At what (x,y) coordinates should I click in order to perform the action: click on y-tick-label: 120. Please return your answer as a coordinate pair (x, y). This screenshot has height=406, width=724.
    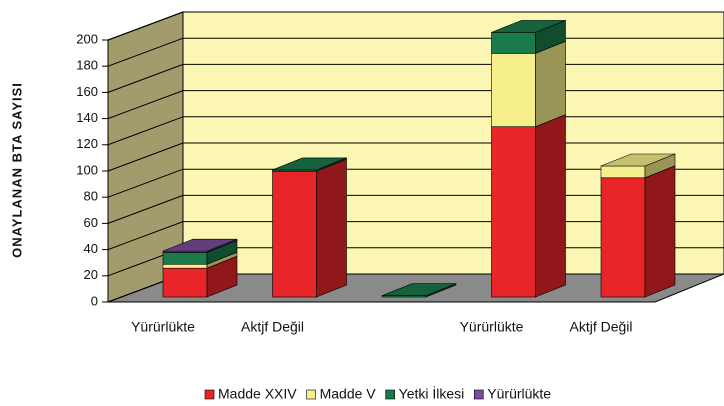
    Looking at the image, I should click on (87, 143).